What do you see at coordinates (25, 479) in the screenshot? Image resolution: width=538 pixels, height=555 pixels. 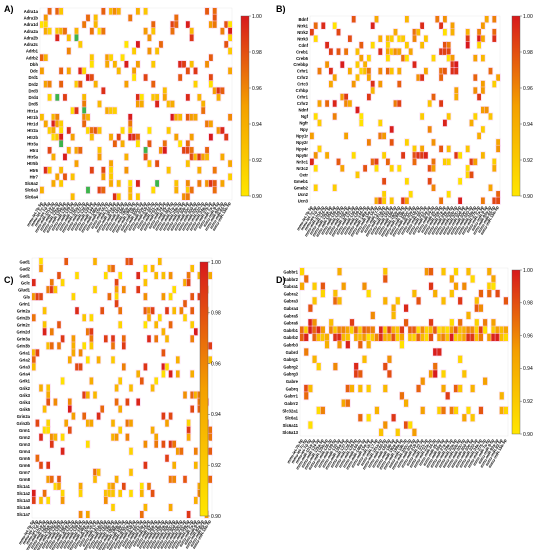 I see `row-label: Grm8` at bounding box center [25, 479].